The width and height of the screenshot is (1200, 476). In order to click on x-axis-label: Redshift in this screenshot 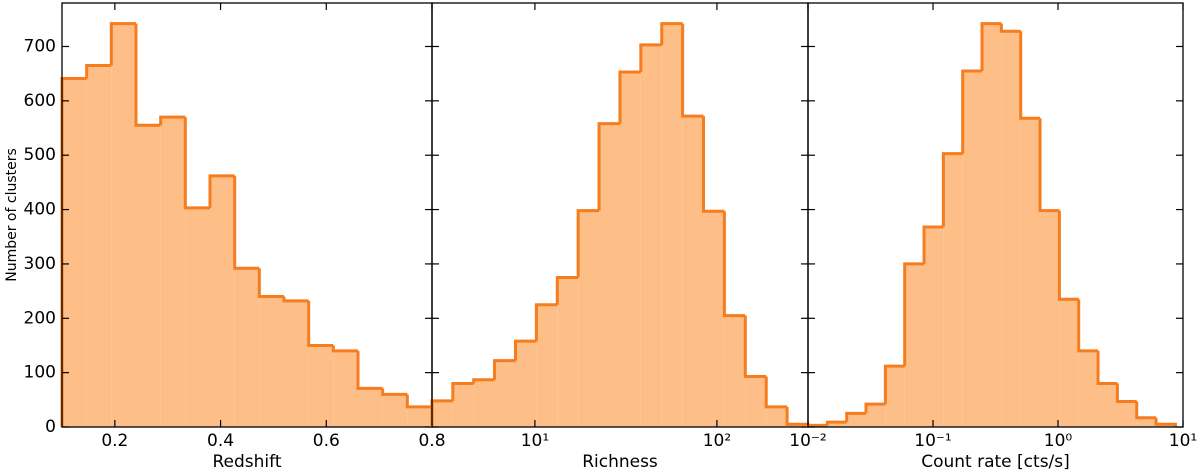, I will do `click(246, 462)`.